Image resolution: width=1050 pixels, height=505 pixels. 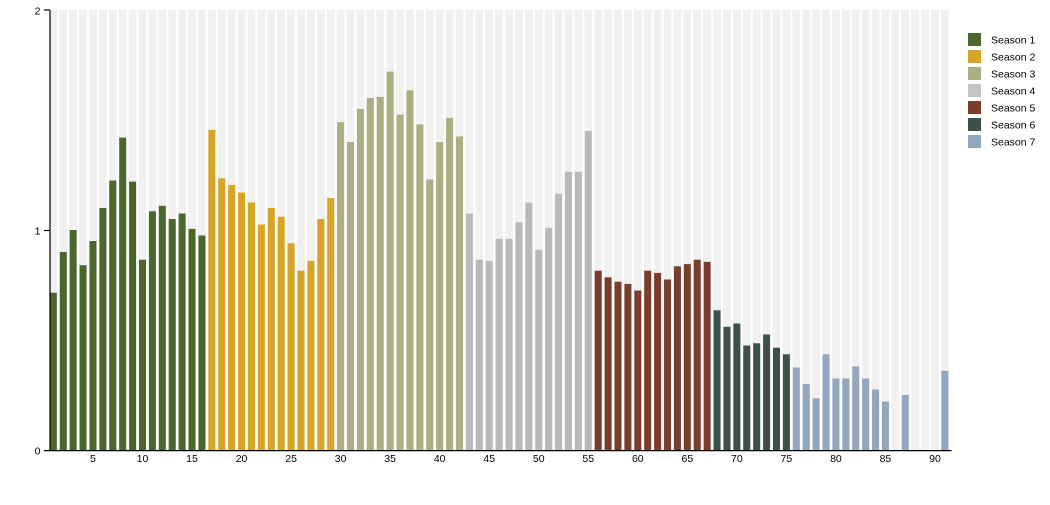 What do you see at coordinates (489, 459) in the screenshot?
I see `svg-text: 45` at bounding box center [489, 459].